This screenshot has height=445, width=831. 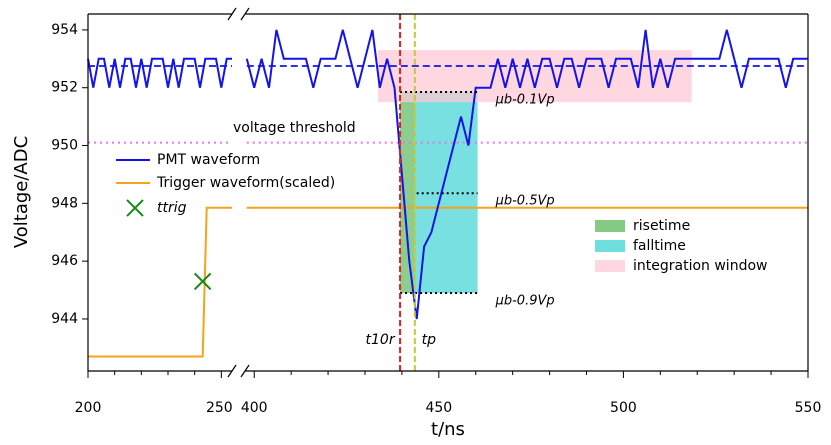 I want to click on level-label: μb-0.5Vp, so click(x=525, y=201).